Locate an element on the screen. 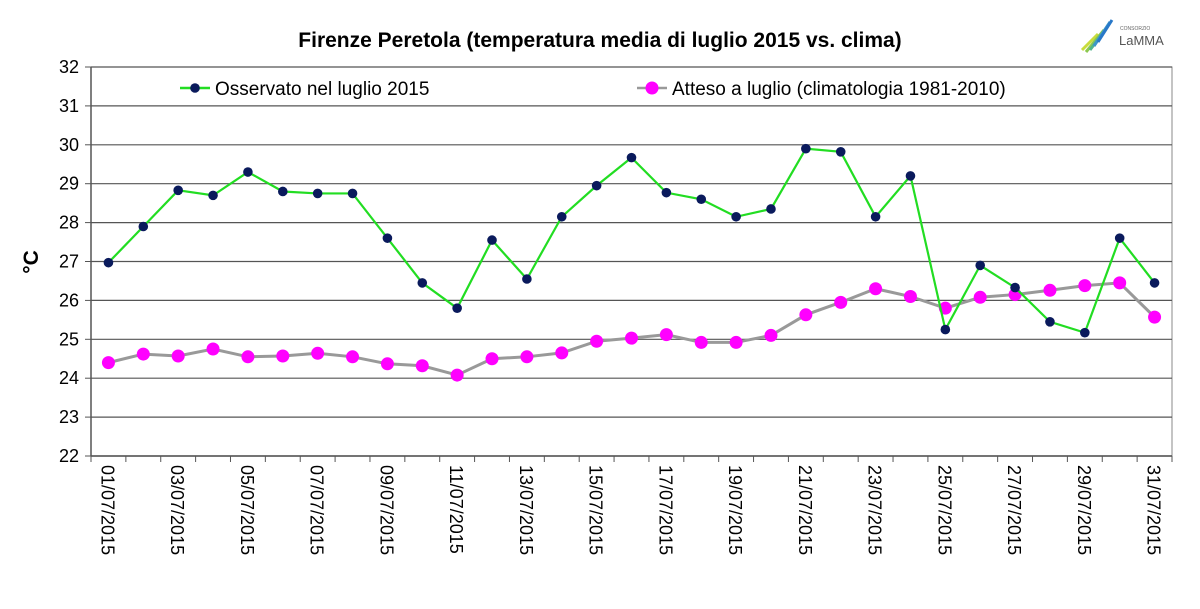 Image resolution: width=1200 pixels, height=609 pixels. logo-mark-icon is located at coordinates (1097, 36).